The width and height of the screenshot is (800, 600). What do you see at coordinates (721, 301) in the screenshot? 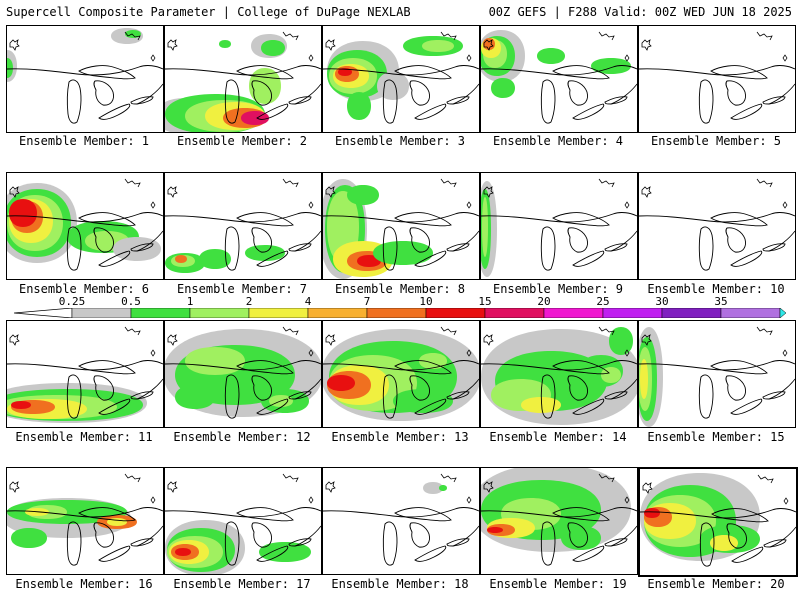
I see `colorbar-tick-label: 35` at bounding box center [721, 301].